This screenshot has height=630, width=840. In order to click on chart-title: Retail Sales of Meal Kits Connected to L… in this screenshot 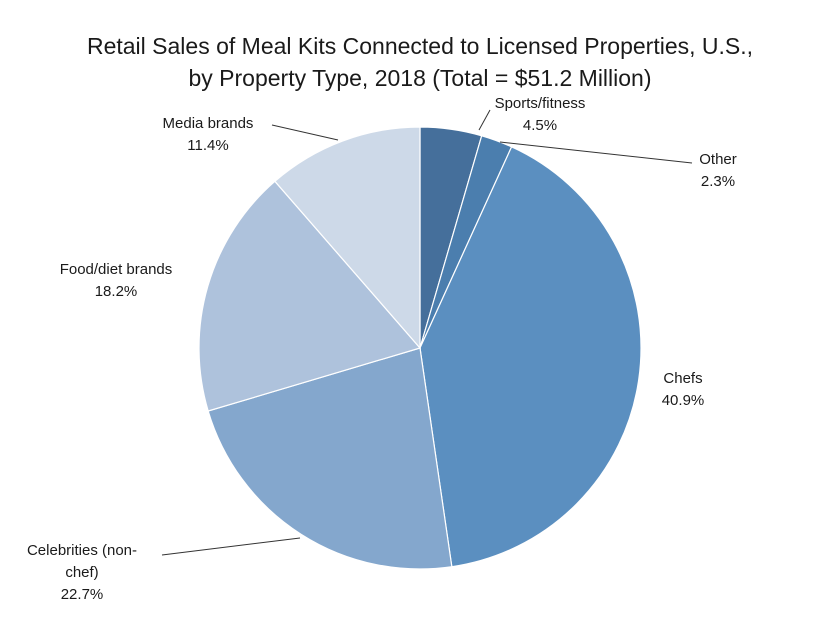, I will do `click(420, 62)`.